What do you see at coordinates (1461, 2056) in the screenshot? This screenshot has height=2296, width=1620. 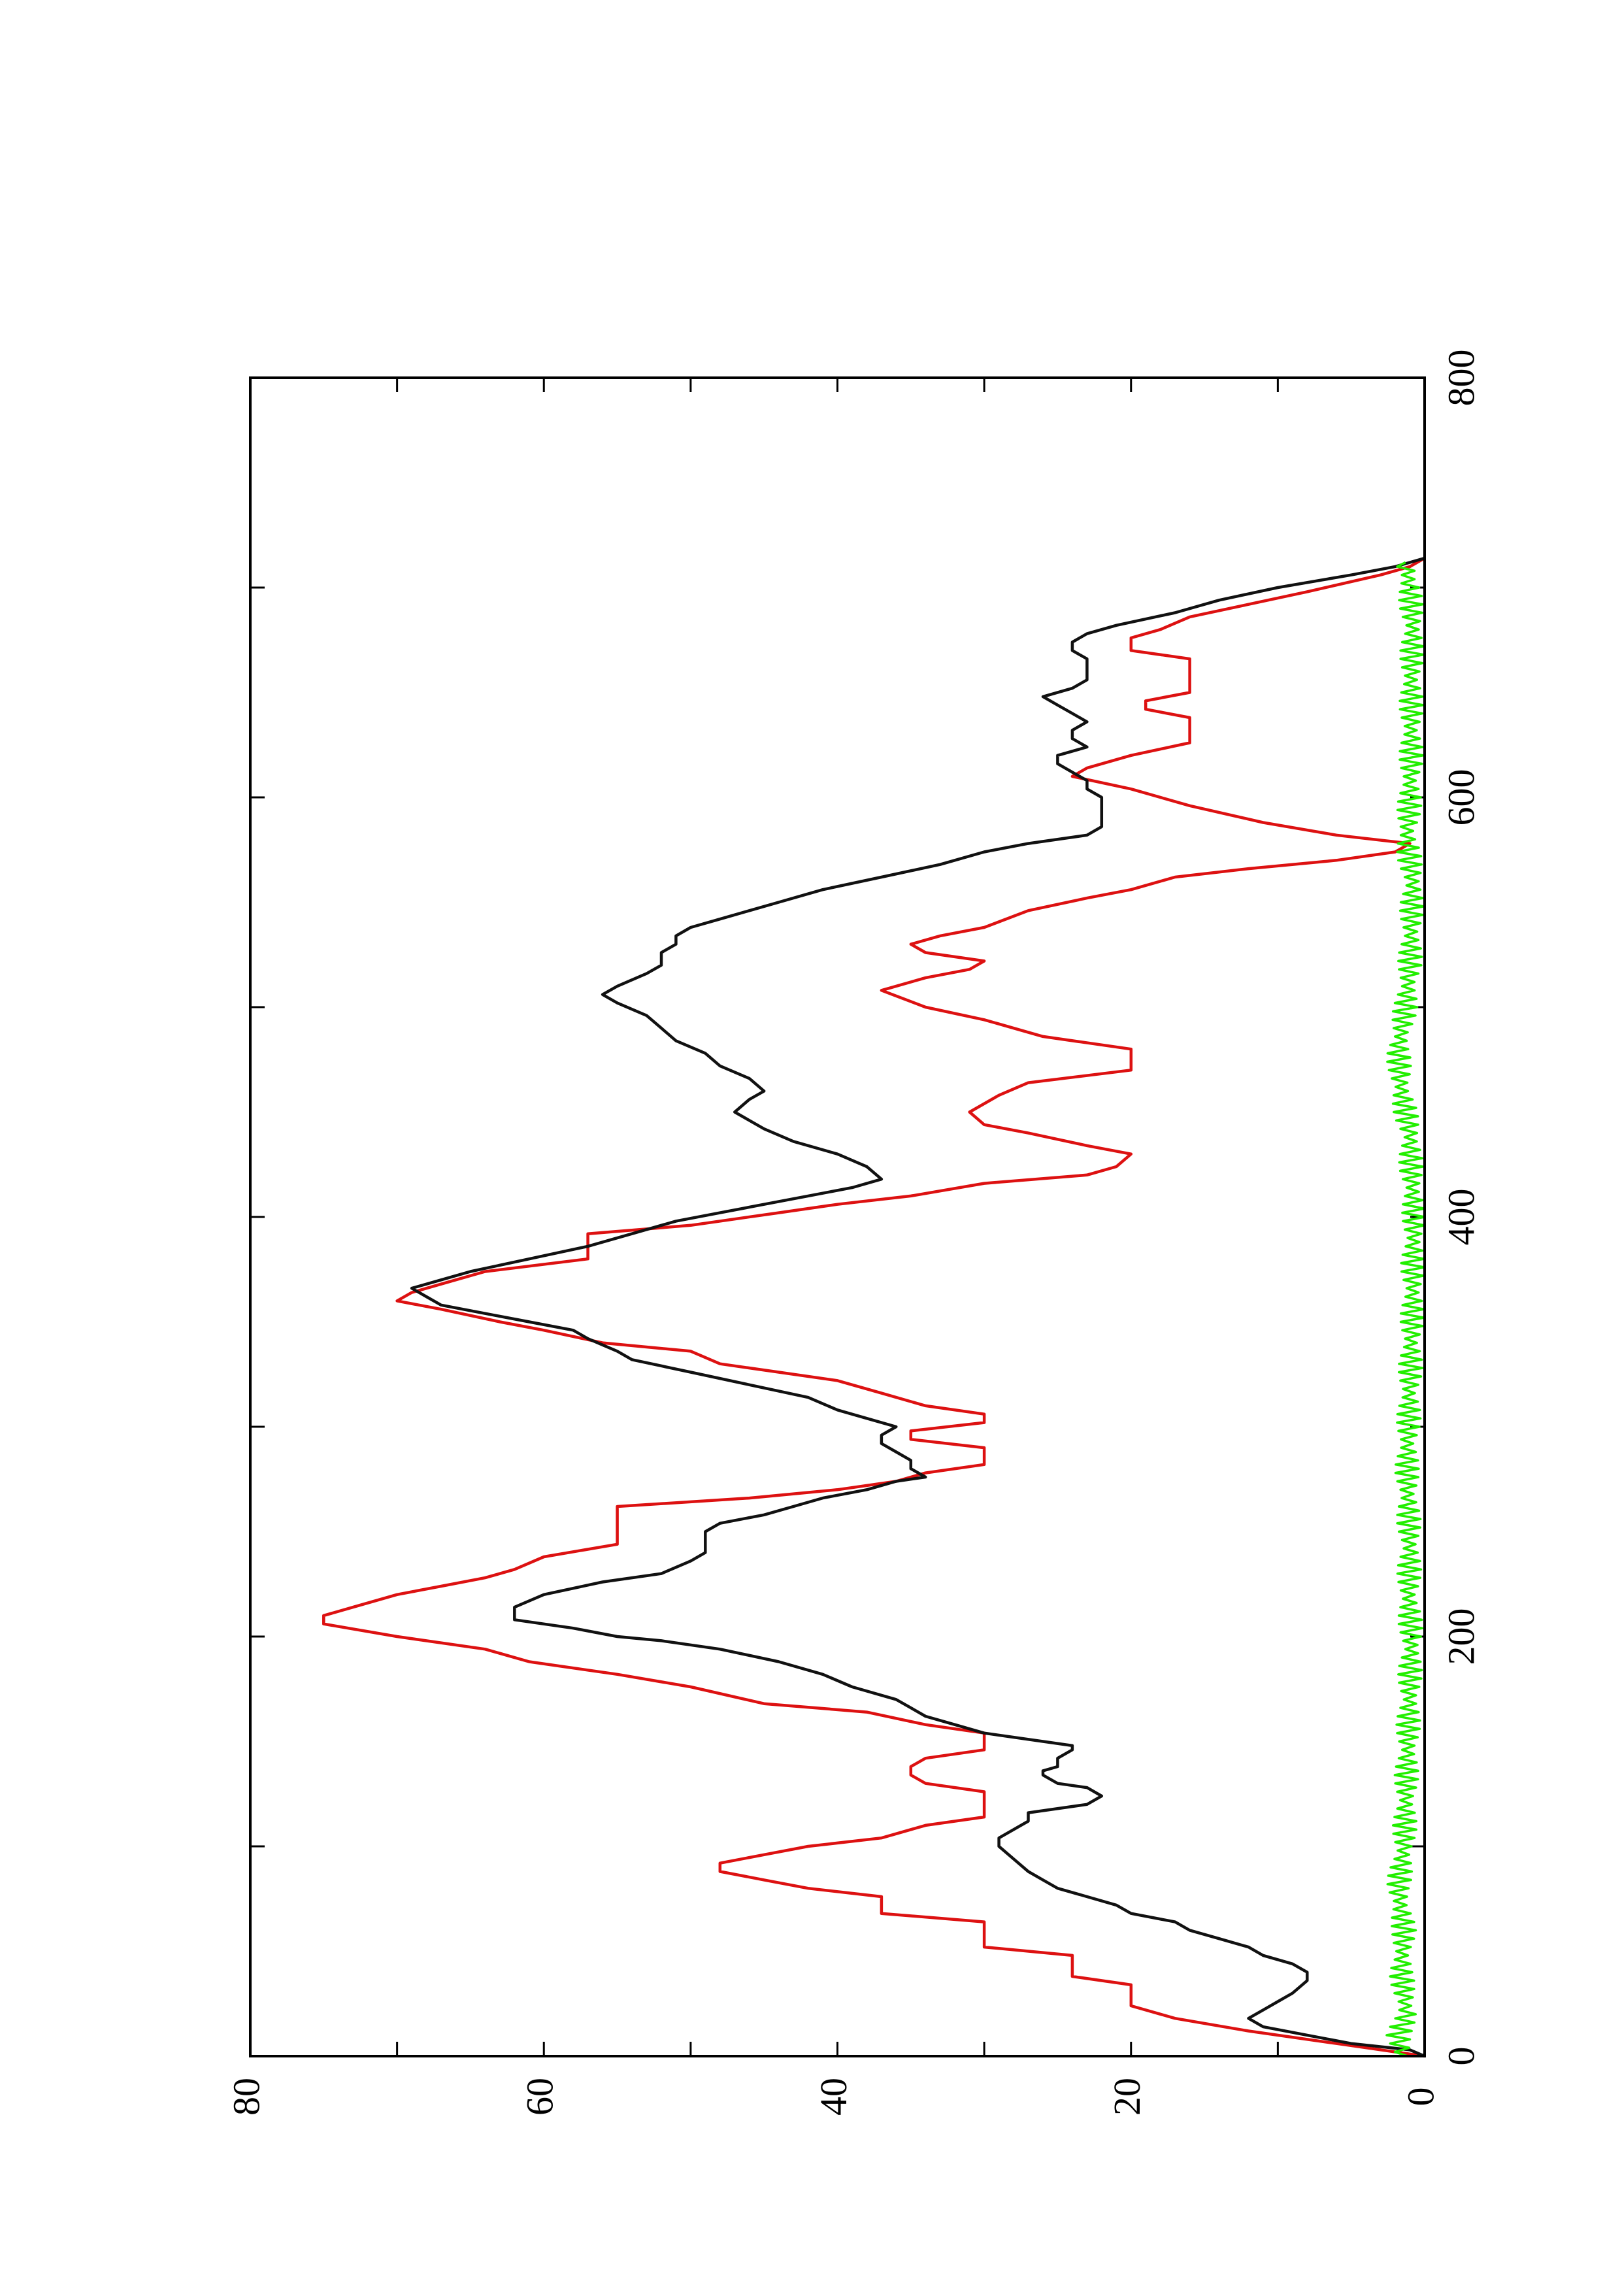 I see `x-tick-label: 0` at bounding box center [1461, 2056].